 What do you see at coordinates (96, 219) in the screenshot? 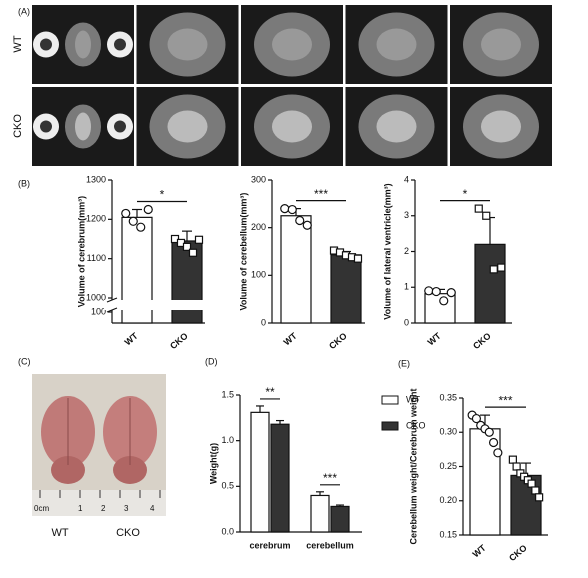
I see `y-tick-label: 1200` at bounding box center [96, 219].